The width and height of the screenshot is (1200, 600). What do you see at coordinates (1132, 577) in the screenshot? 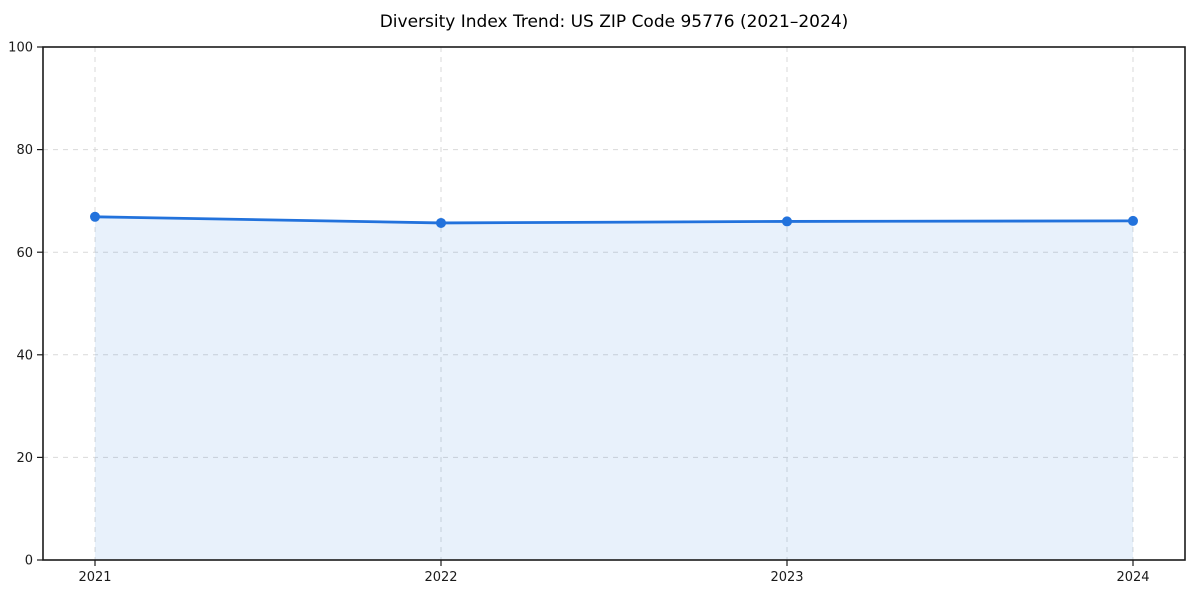
I see `x-tick-label: 2024` at bounding box center [1132, 577].